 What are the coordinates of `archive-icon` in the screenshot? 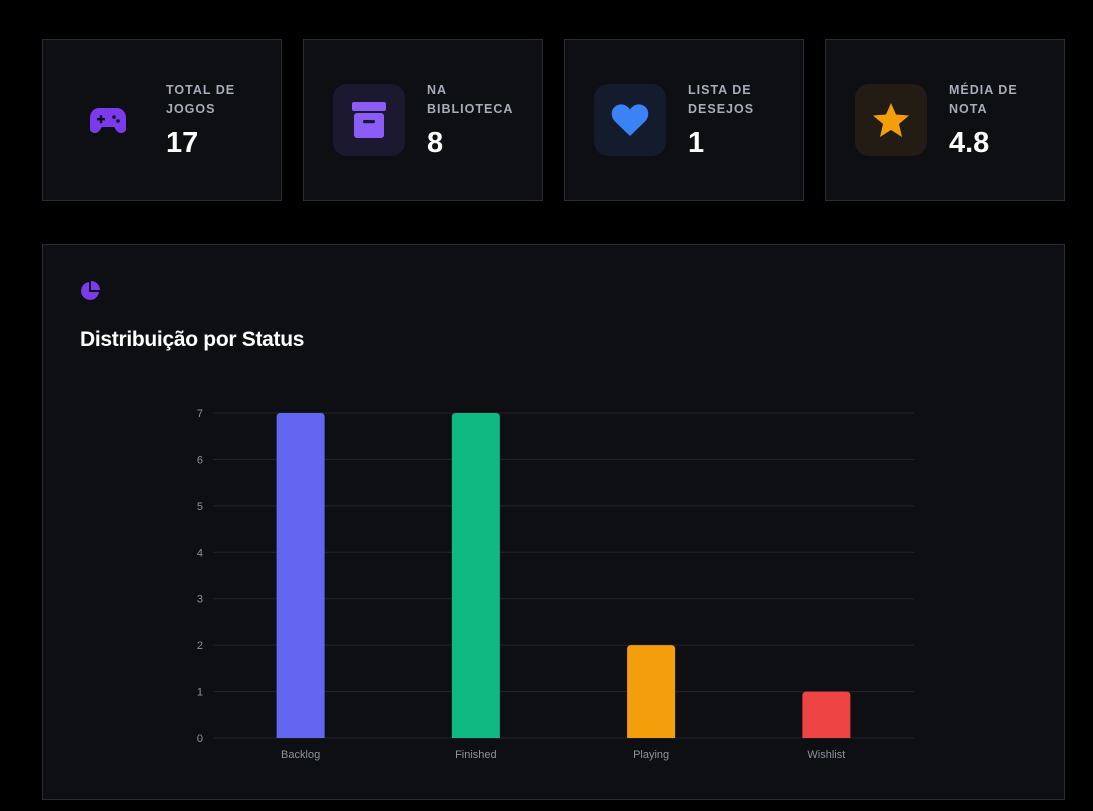 It's located at (369, 120).